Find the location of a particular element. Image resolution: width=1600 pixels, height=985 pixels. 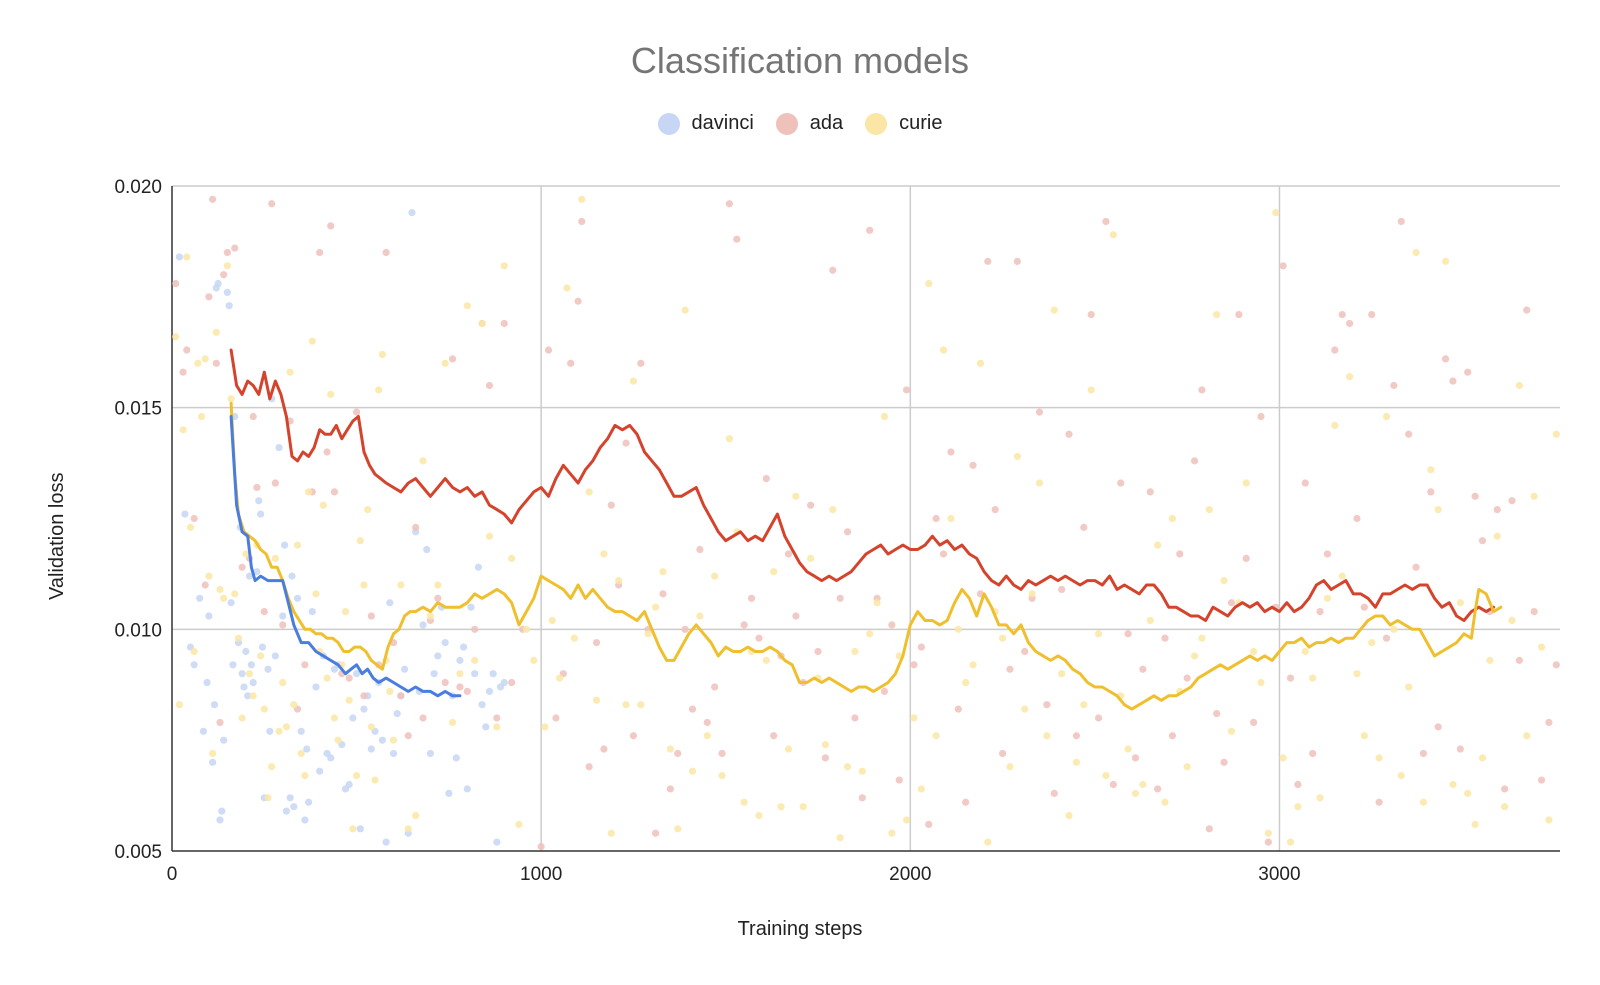

legend-item-curie: curie is located at coordinates (904, 123).